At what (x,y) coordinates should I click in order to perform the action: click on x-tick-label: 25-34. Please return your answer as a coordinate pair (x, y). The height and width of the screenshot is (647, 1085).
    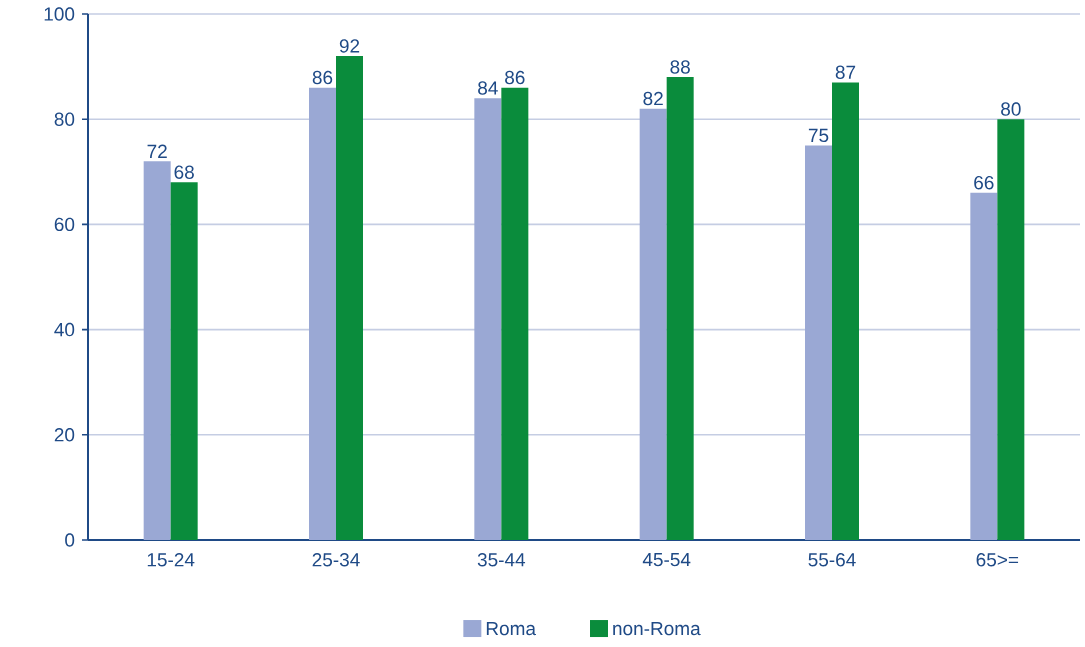
    Looking at the image, I should click on (336, 560).